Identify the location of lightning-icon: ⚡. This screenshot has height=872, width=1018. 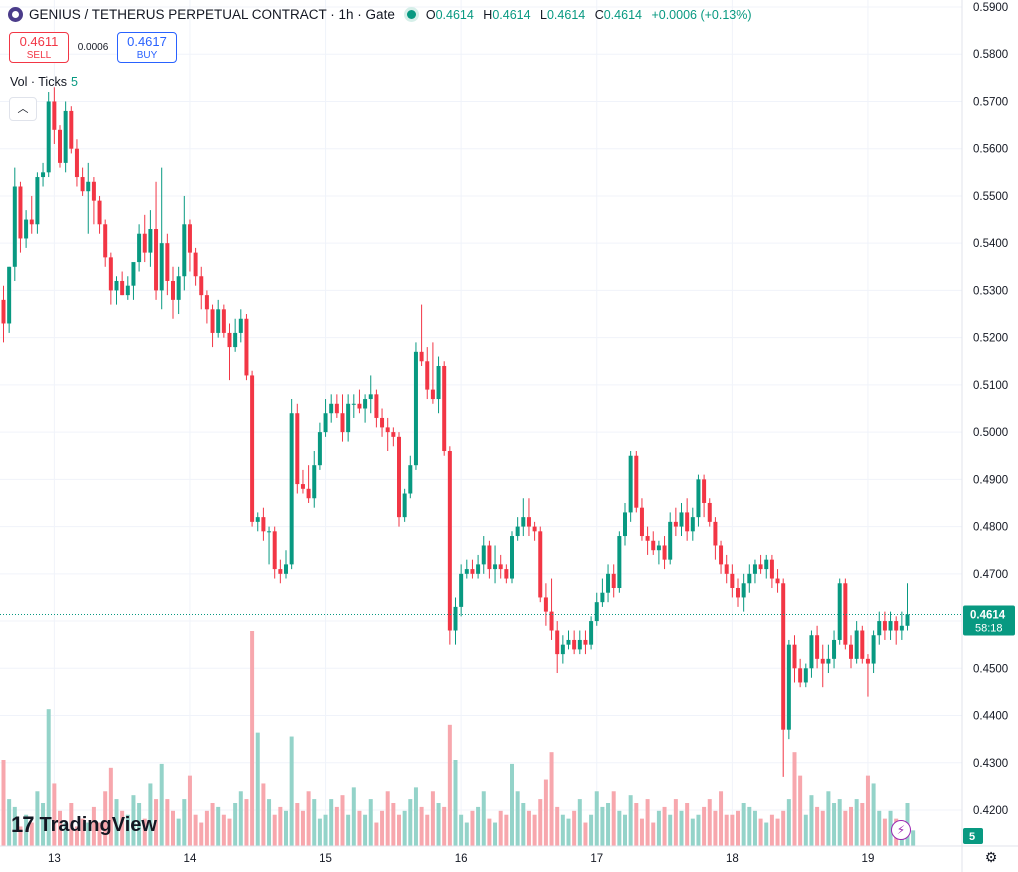
(901, 830).